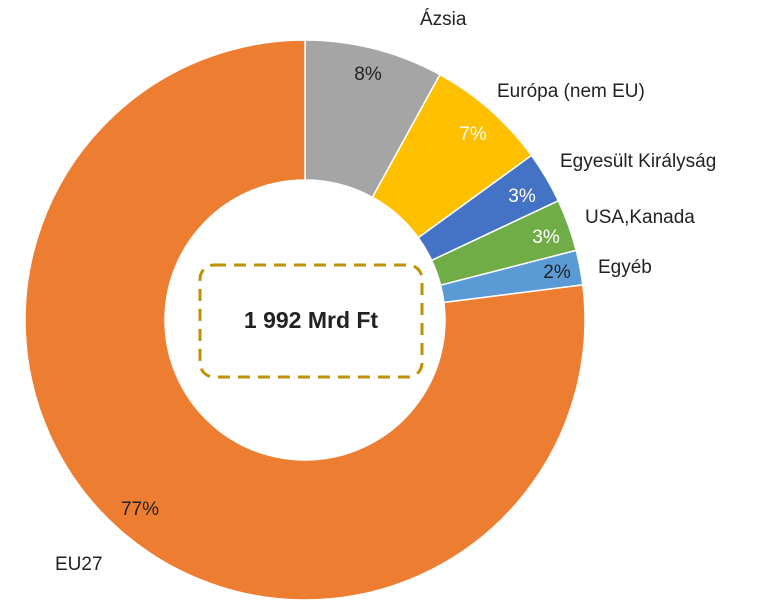 The image size is (757, 600). I want to click on category-label: Európa (nem EU), so click(571, 91).